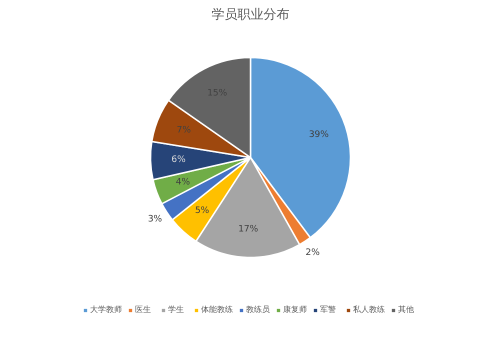 The image size is (500, 362). Describe the element at coordinates (202, 211) in the screenshot. I see `data-label: 5%` at that location.